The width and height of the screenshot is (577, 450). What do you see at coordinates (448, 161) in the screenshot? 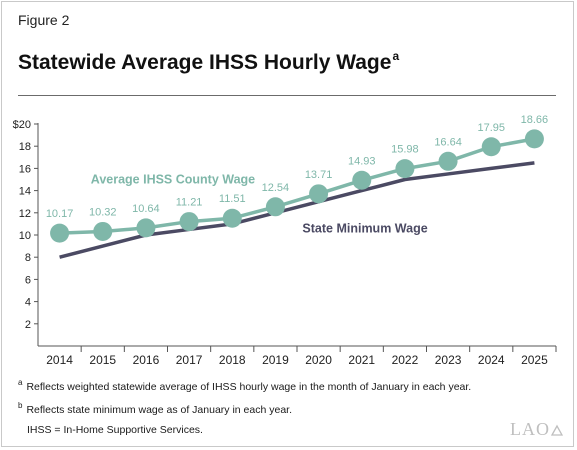
I see `data-point-2023` at bounding box center [448, 161].